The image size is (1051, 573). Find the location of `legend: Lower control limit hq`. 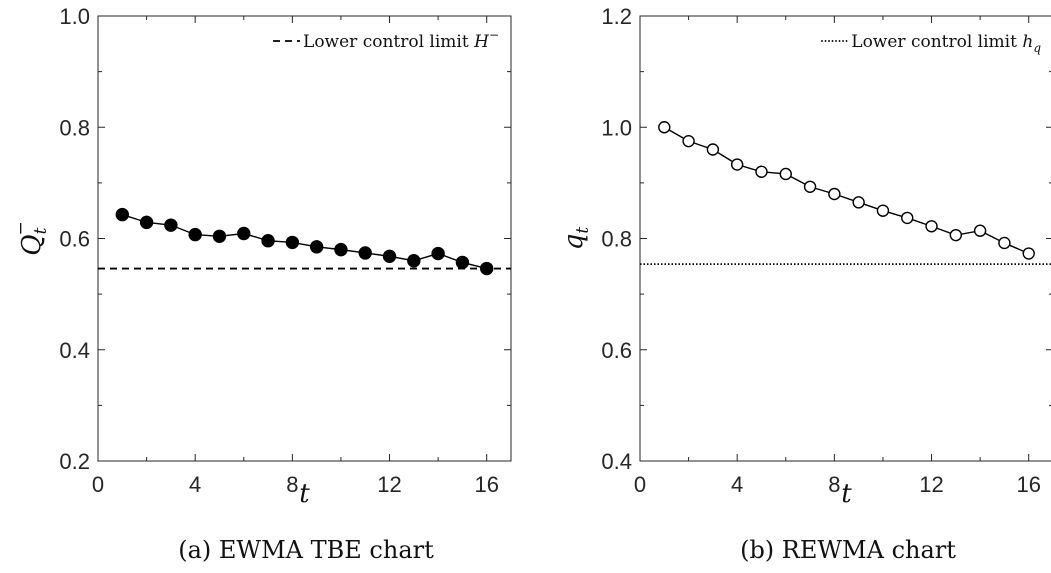

legend: Lower control limit hq is located at coordinates (931, 43).